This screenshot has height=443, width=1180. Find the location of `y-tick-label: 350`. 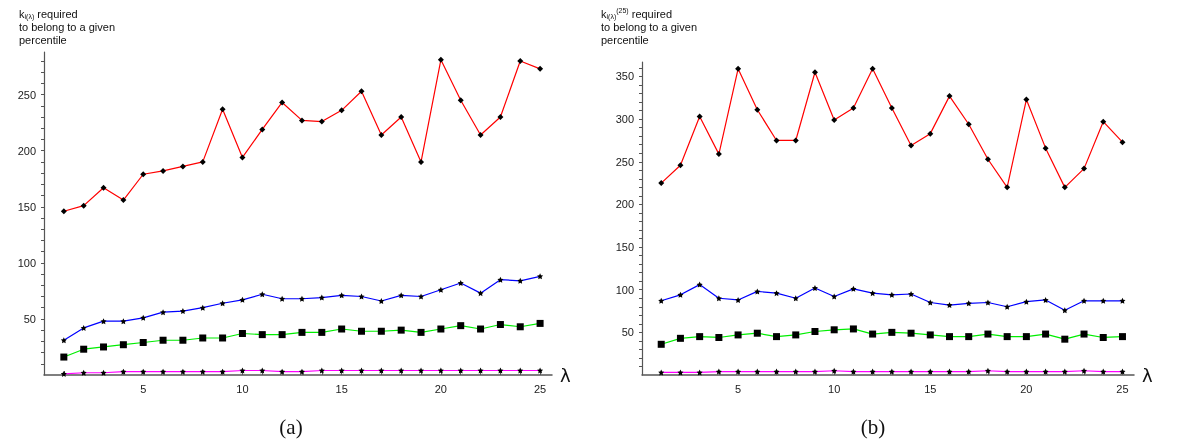

y-tick-label: 350 is located at coordinates (624, 76).